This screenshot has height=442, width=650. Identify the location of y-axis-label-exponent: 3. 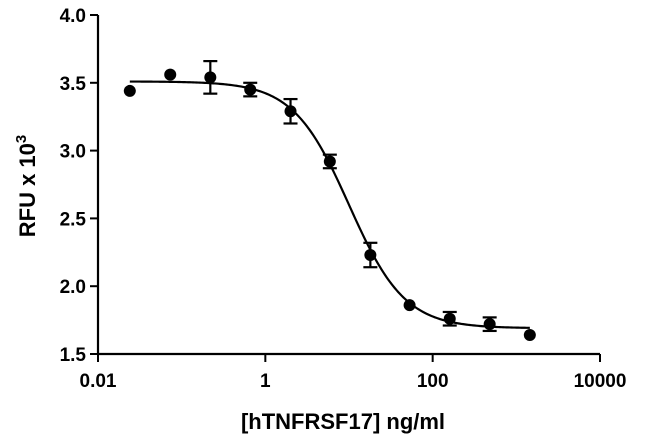
(21, 139).